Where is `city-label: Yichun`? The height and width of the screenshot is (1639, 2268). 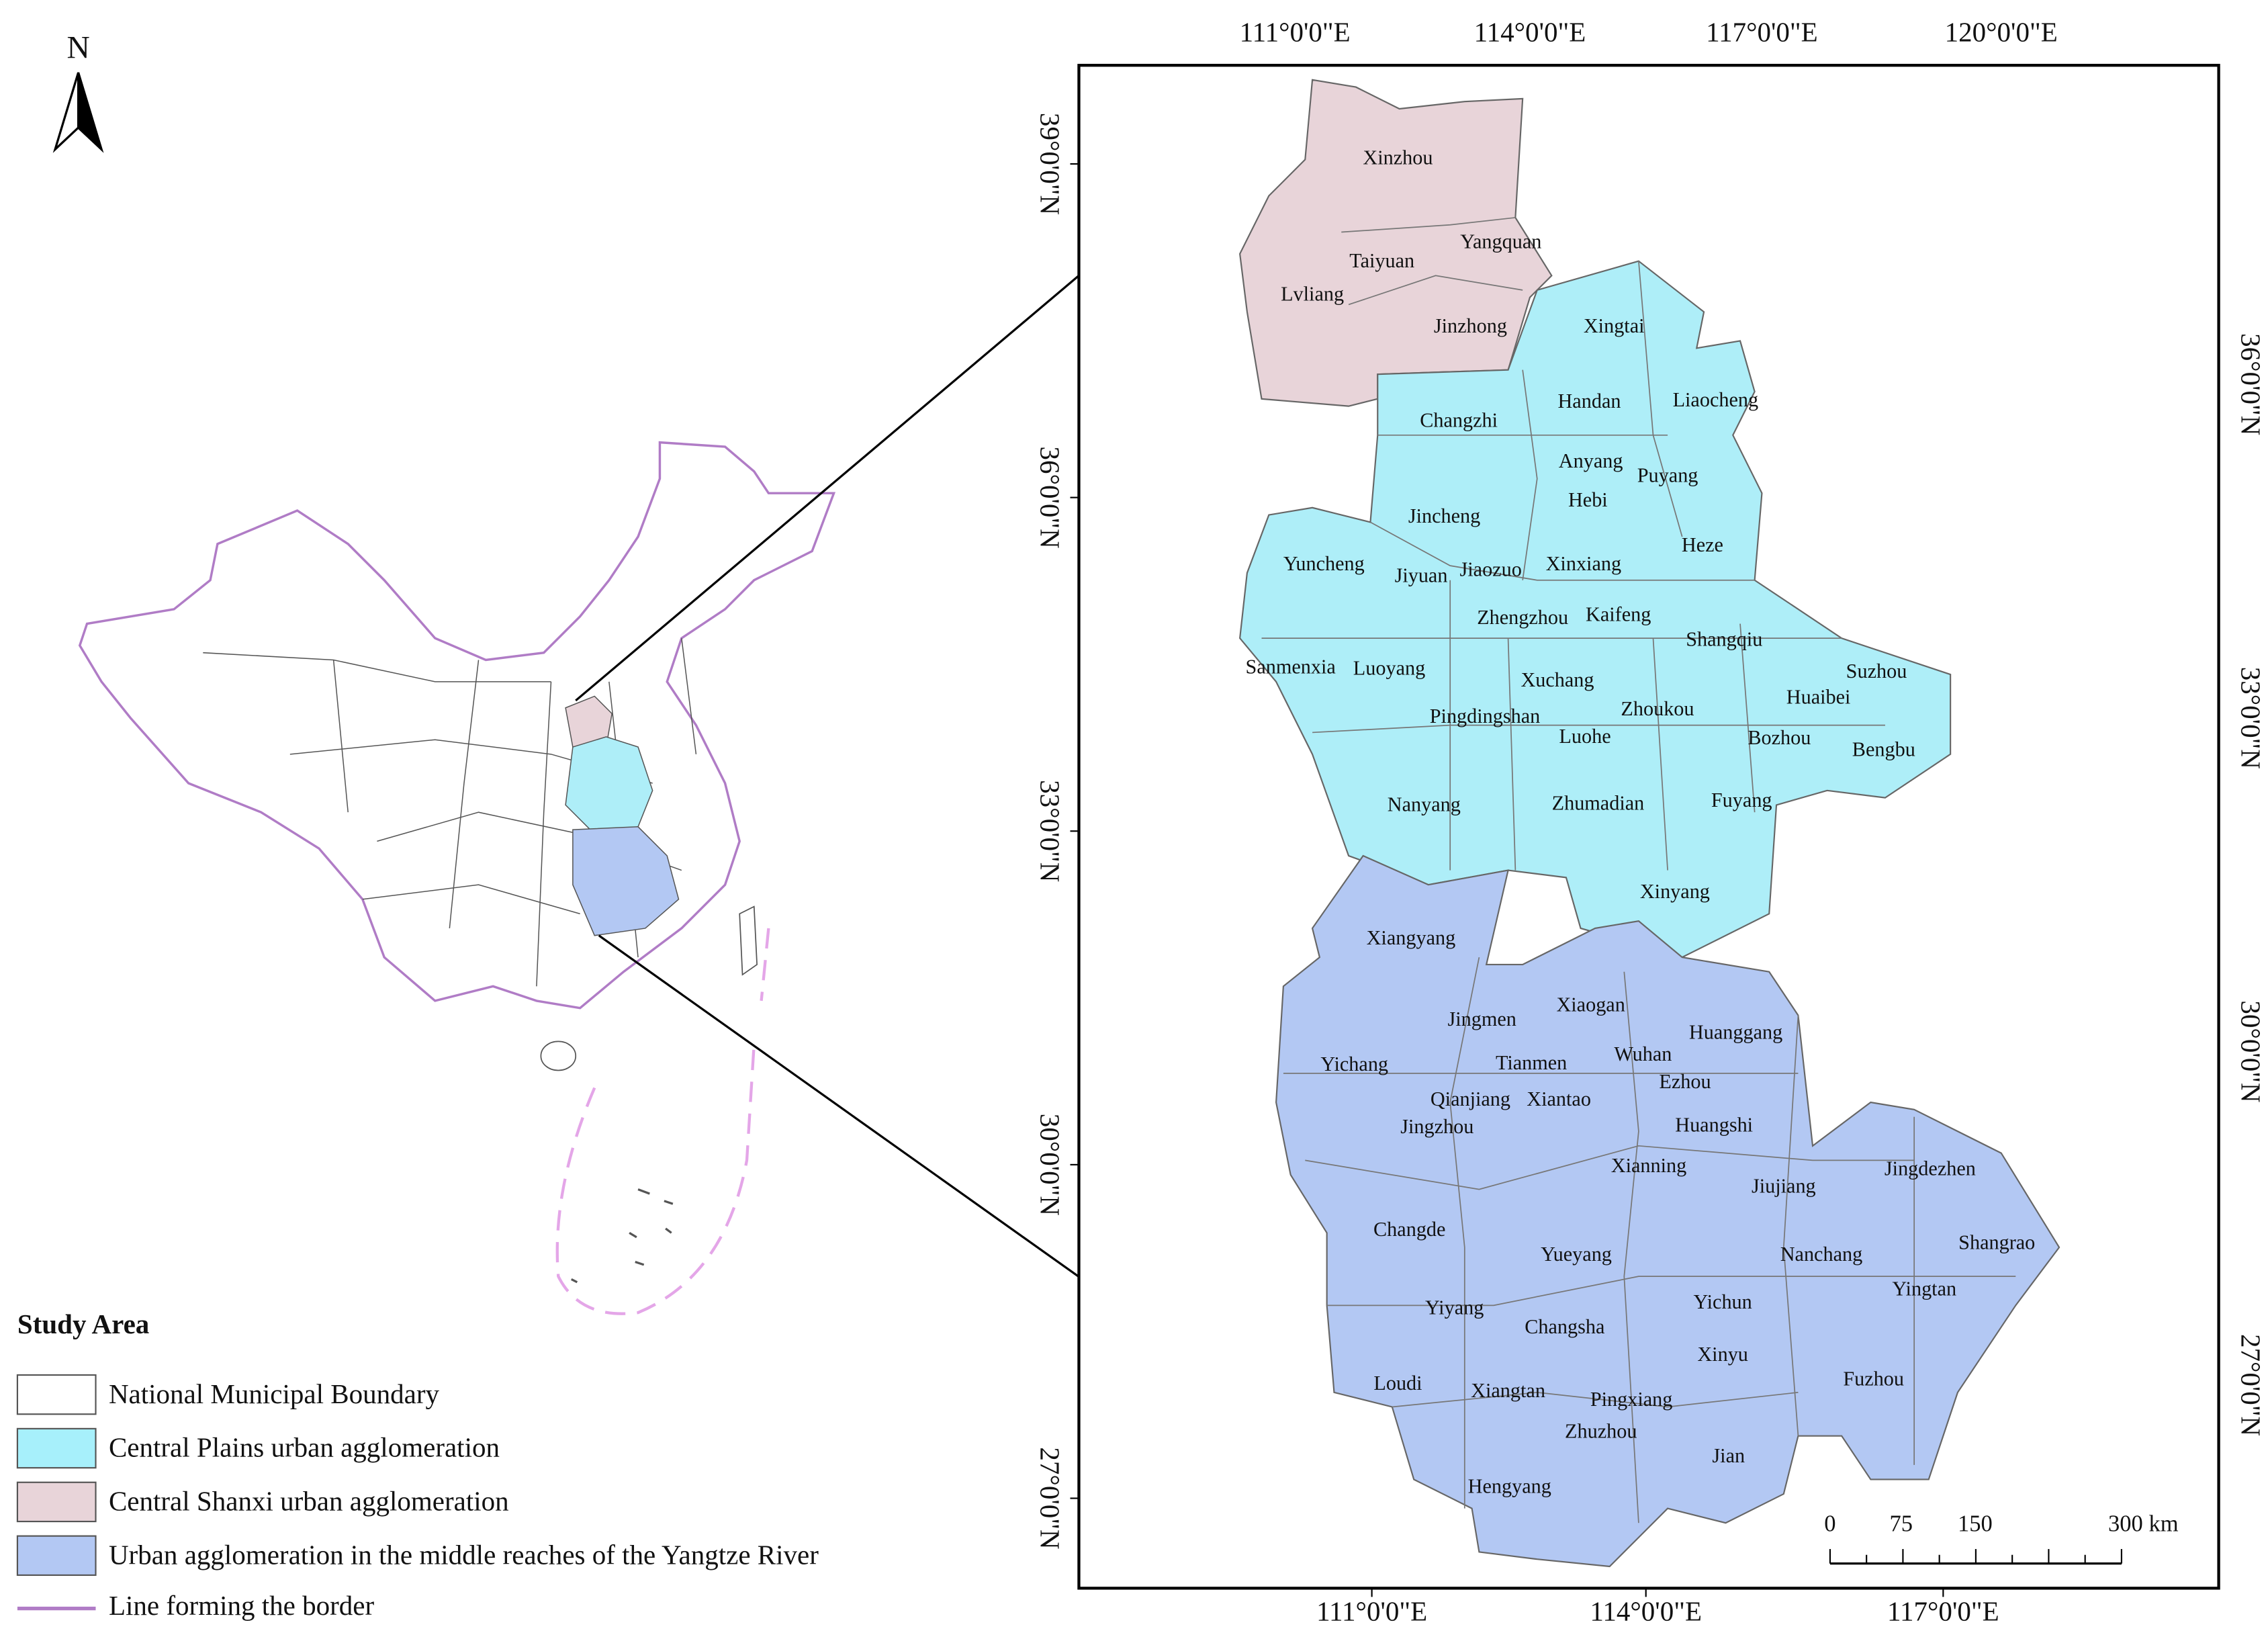
city-label: Yichun is located at coordinates (1722, 1301).